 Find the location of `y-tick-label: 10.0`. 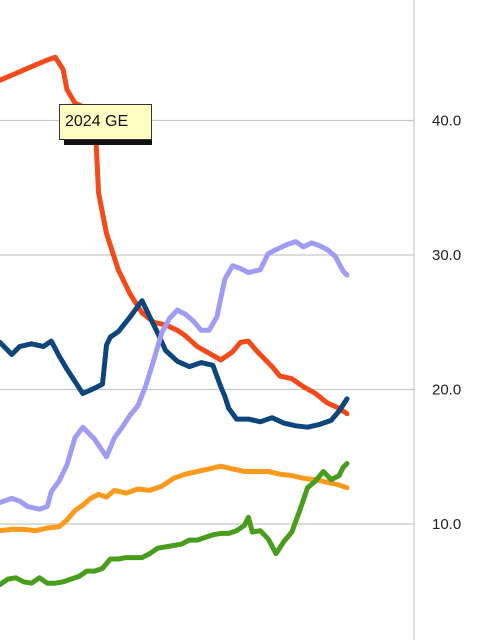

y-tick-label: 10.0 is located at coordinates (446, 524).